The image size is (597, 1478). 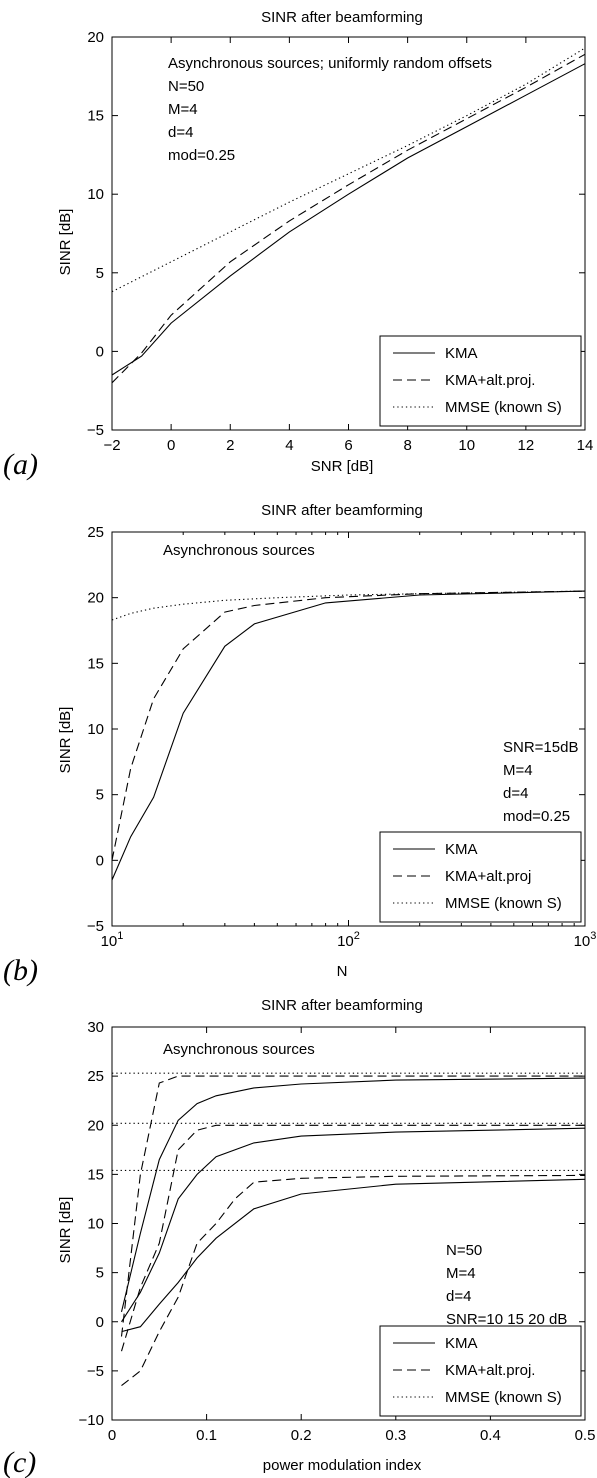 What do you see at coordinates (289, 445) in the screenshot?
I see `x-tick-label: 4` at bounding box center [289, 445].